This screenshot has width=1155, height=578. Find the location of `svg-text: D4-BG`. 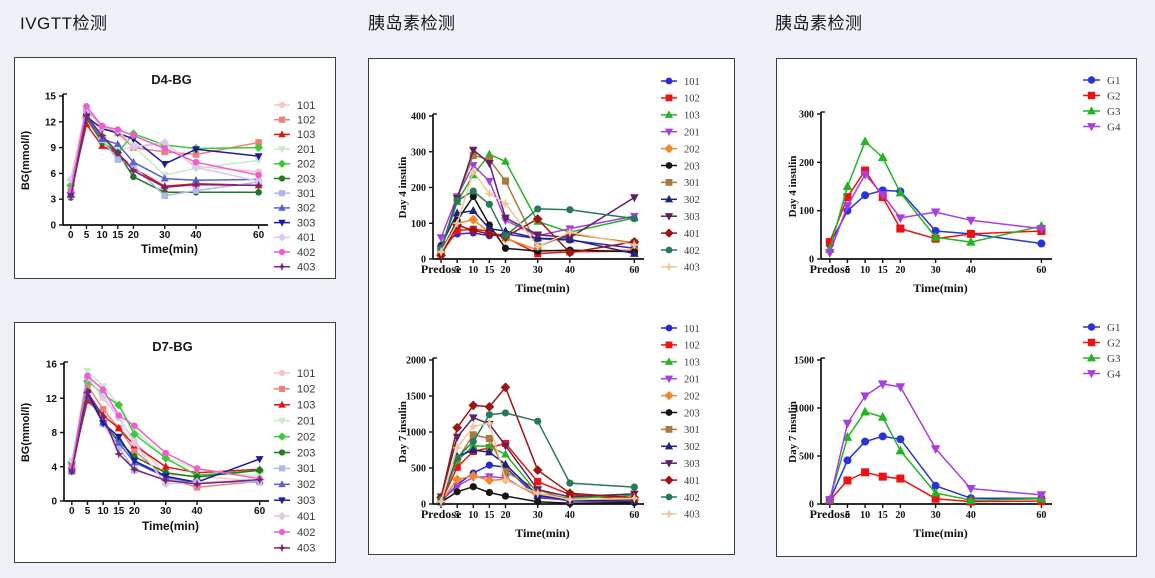

svg-text: D4-BG is located at coordinates (171, 79).